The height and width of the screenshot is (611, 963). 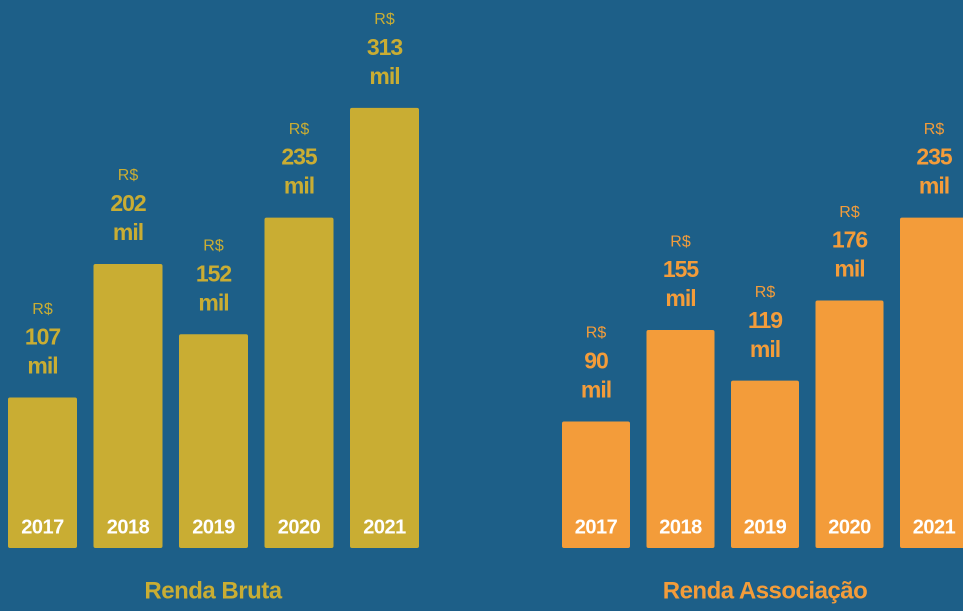 I want to click on chart-title: Renda Bruta, so click(x=213, y=590).